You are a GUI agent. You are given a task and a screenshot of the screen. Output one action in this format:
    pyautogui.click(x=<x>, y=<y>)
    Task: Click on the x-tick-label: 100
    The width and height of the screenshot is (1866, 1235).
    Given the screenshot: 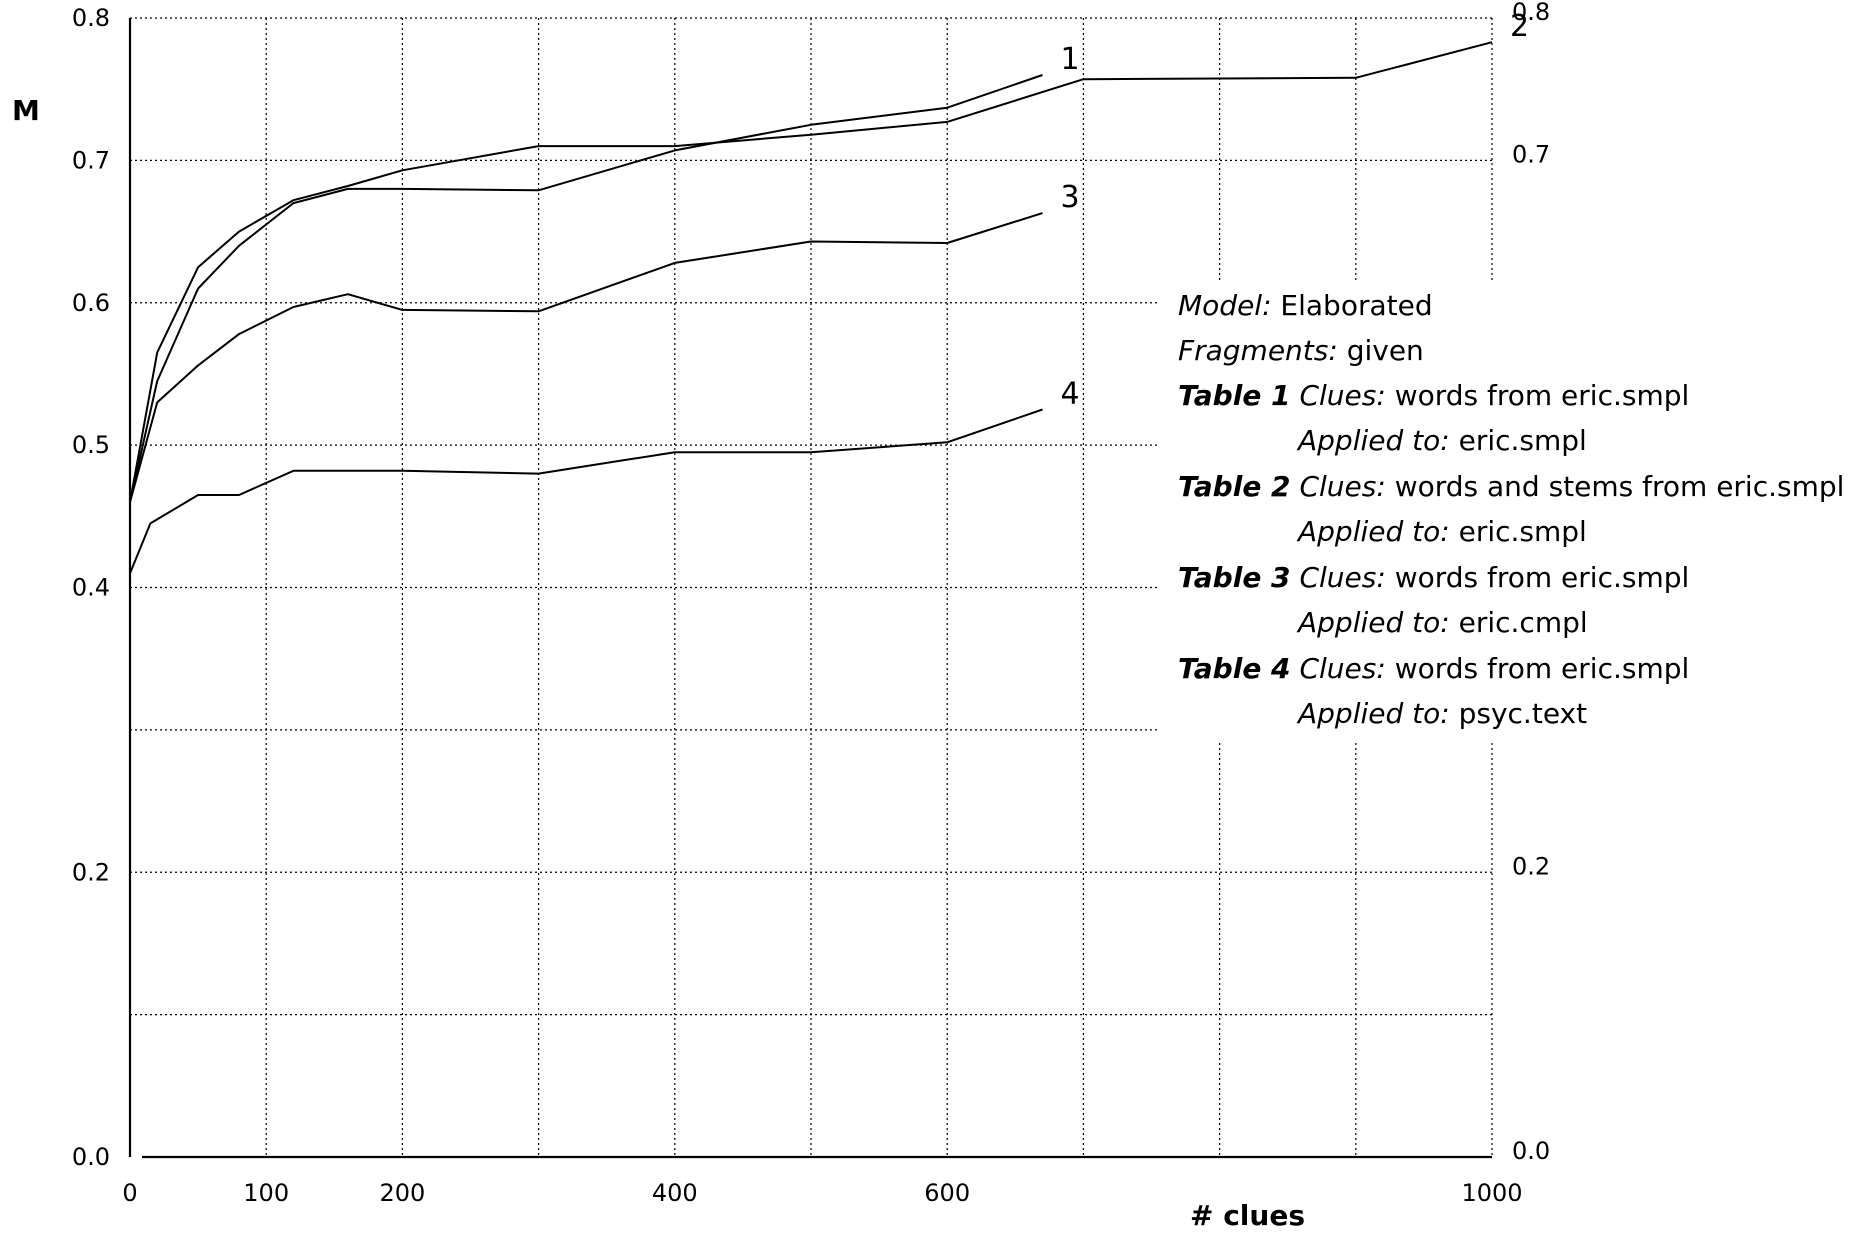 What is the action you would take?
    pyautogui.click(x=266, y=1193)
    